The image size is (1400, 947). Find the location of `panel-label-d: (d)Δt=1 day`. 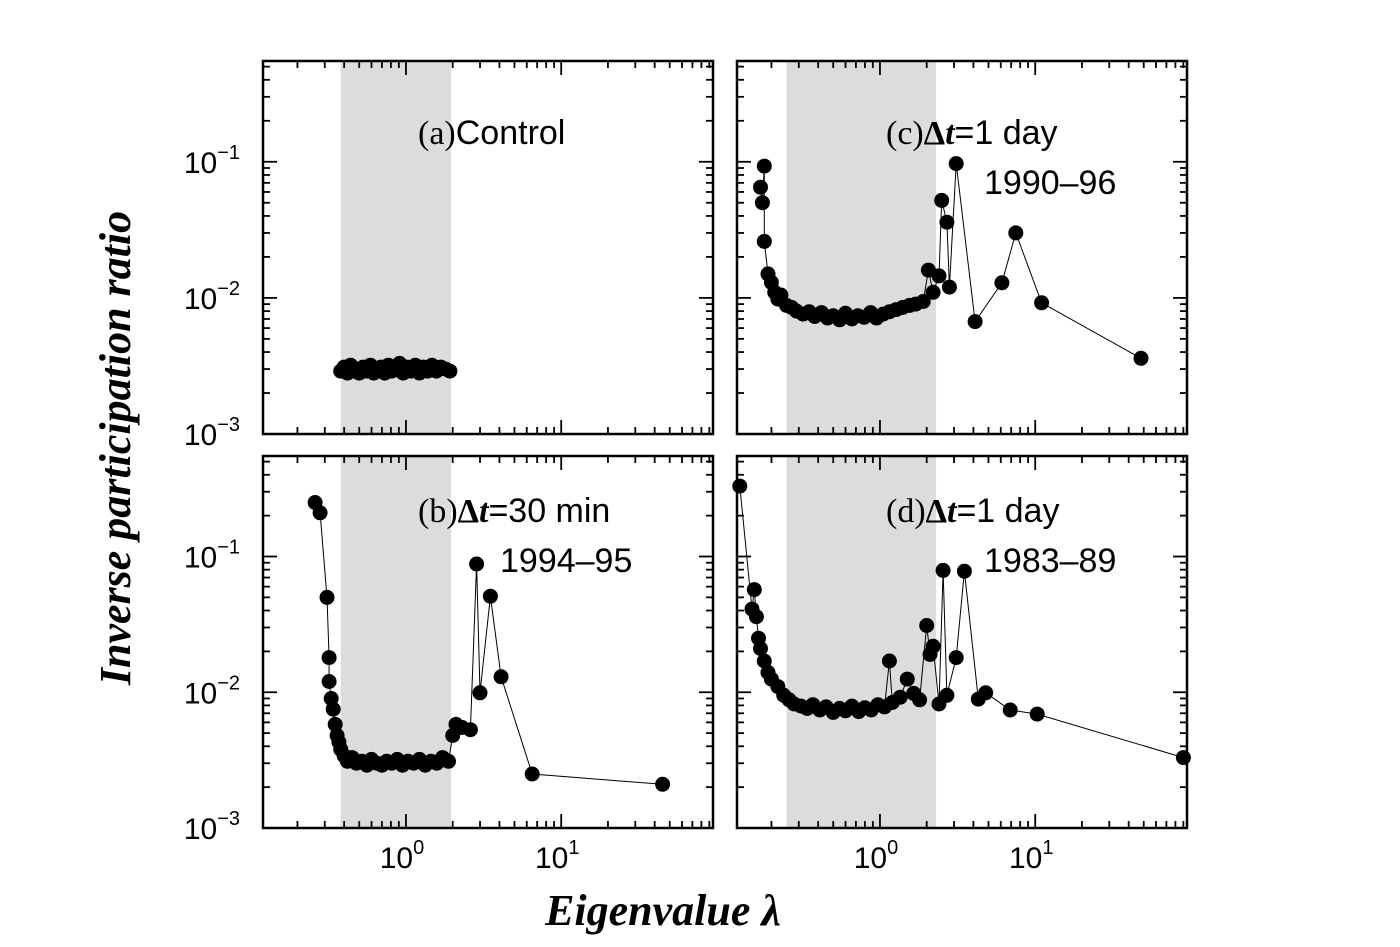

panel-label-d: (d)Δt=1 day is located at coordinates (972, 511).